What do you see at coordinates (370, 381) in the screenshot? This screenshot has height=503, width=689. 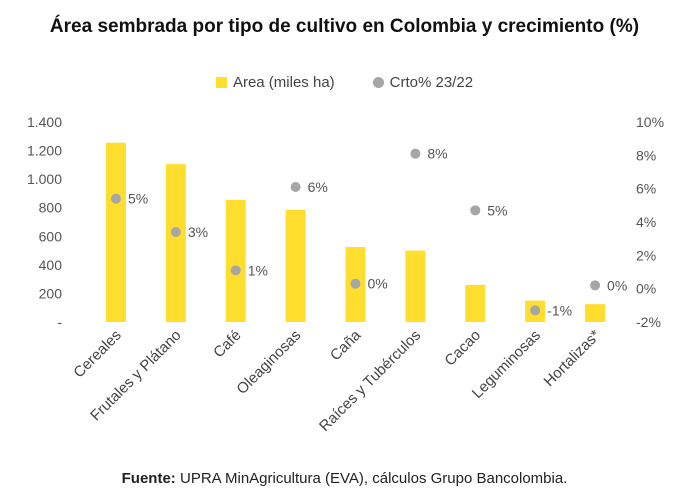 I see `x-category-label: Raíces y Tubérculos` at bounding box center [370, 381].